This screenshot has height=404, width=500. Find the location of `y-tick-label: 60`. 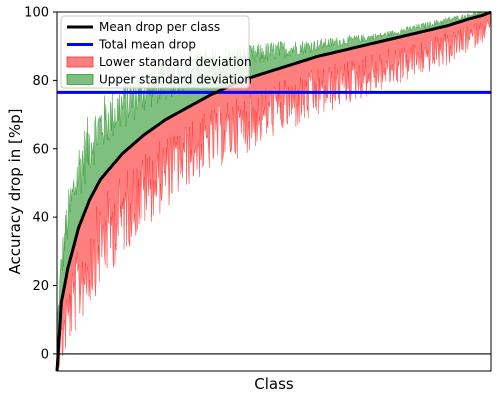

y-tick-label: 60 is located at coordinates (40, 149).